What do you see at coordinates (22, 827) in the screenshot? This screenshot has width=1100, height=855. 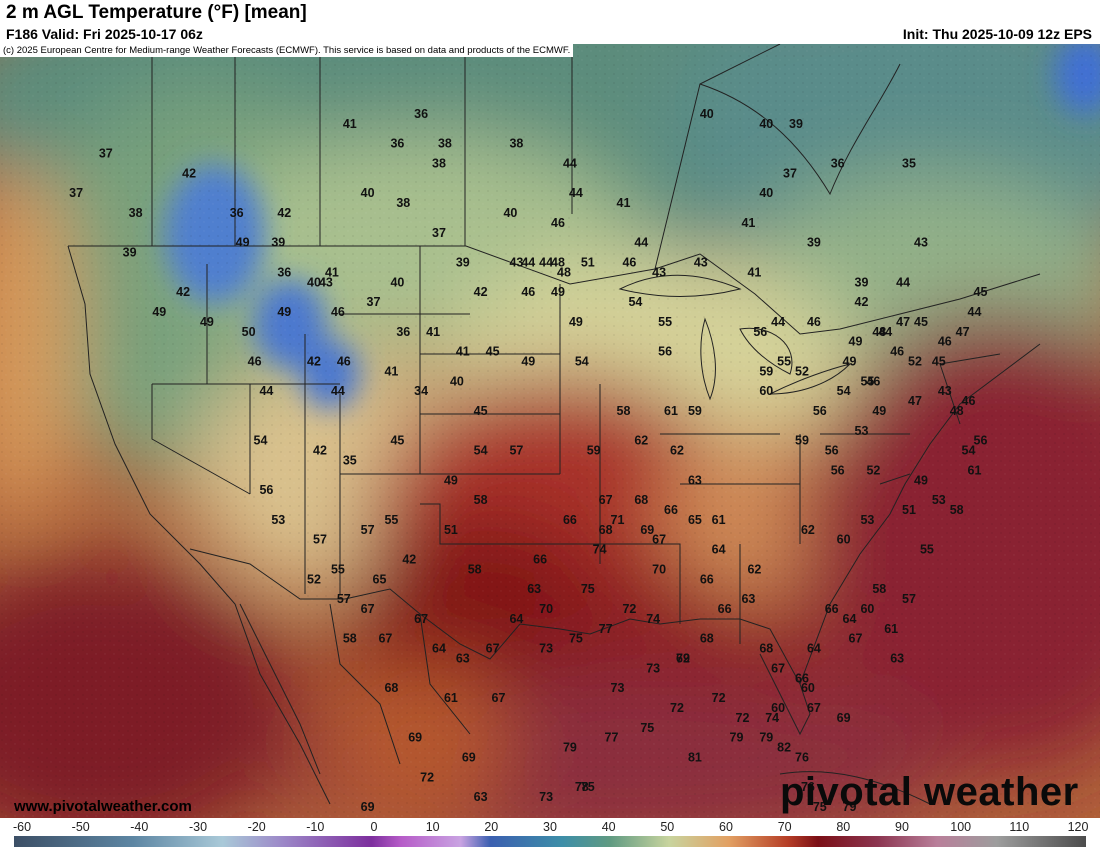 I see `colorbar-tick-label: -60` at bounding box center [22, 827].